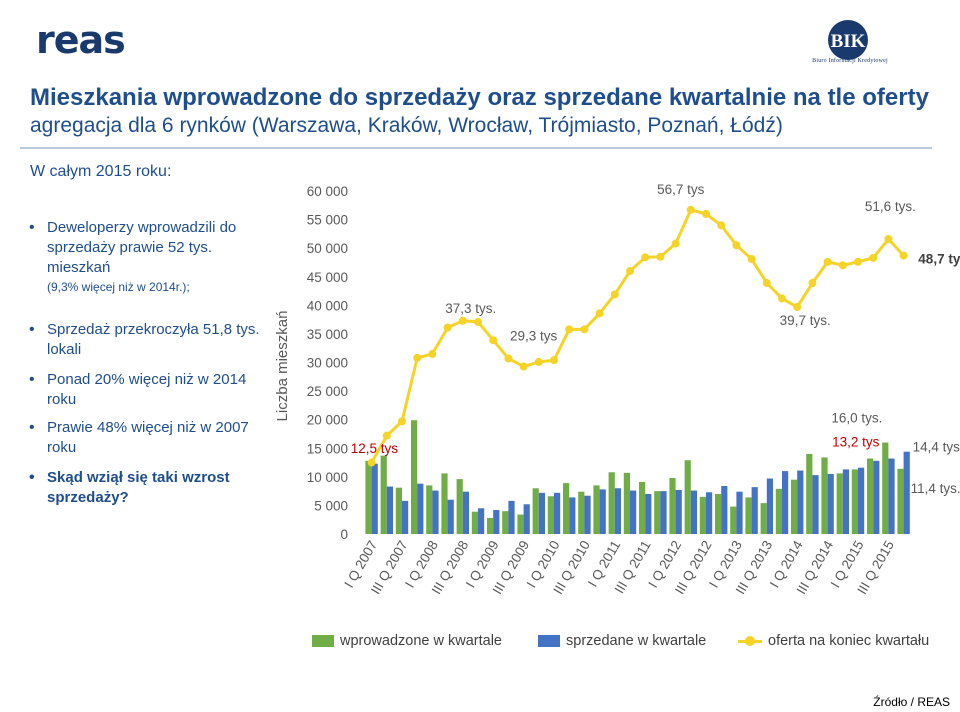  What do you see at coordinates (856, 442) in the screenshot?
I see `data-label: 13,2 tys` at bounding box center [856, 442].